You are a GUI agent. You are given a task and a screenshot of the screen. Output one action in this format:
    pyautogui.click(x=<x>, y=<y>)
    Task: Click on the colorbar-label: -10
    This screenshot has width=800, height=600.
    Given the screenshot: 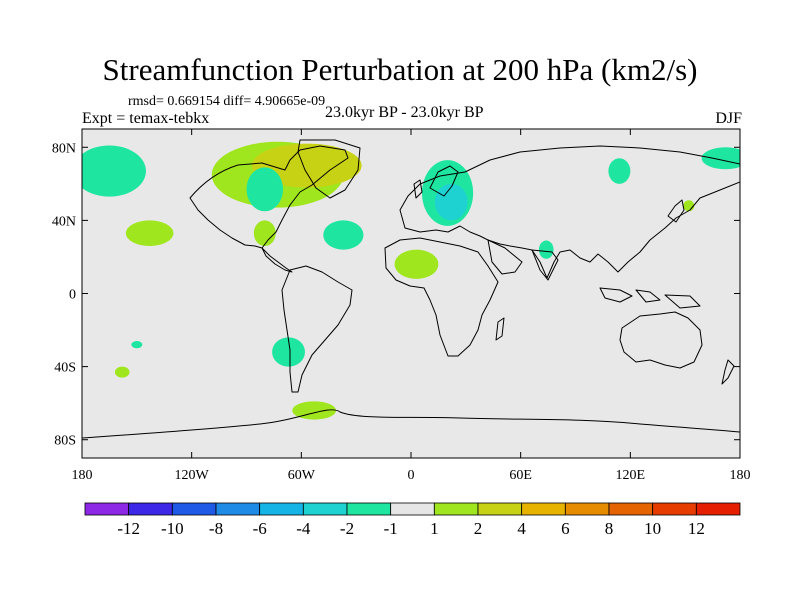 What is the action you would take?
    pyautogui.click(x=172, y=528)
    